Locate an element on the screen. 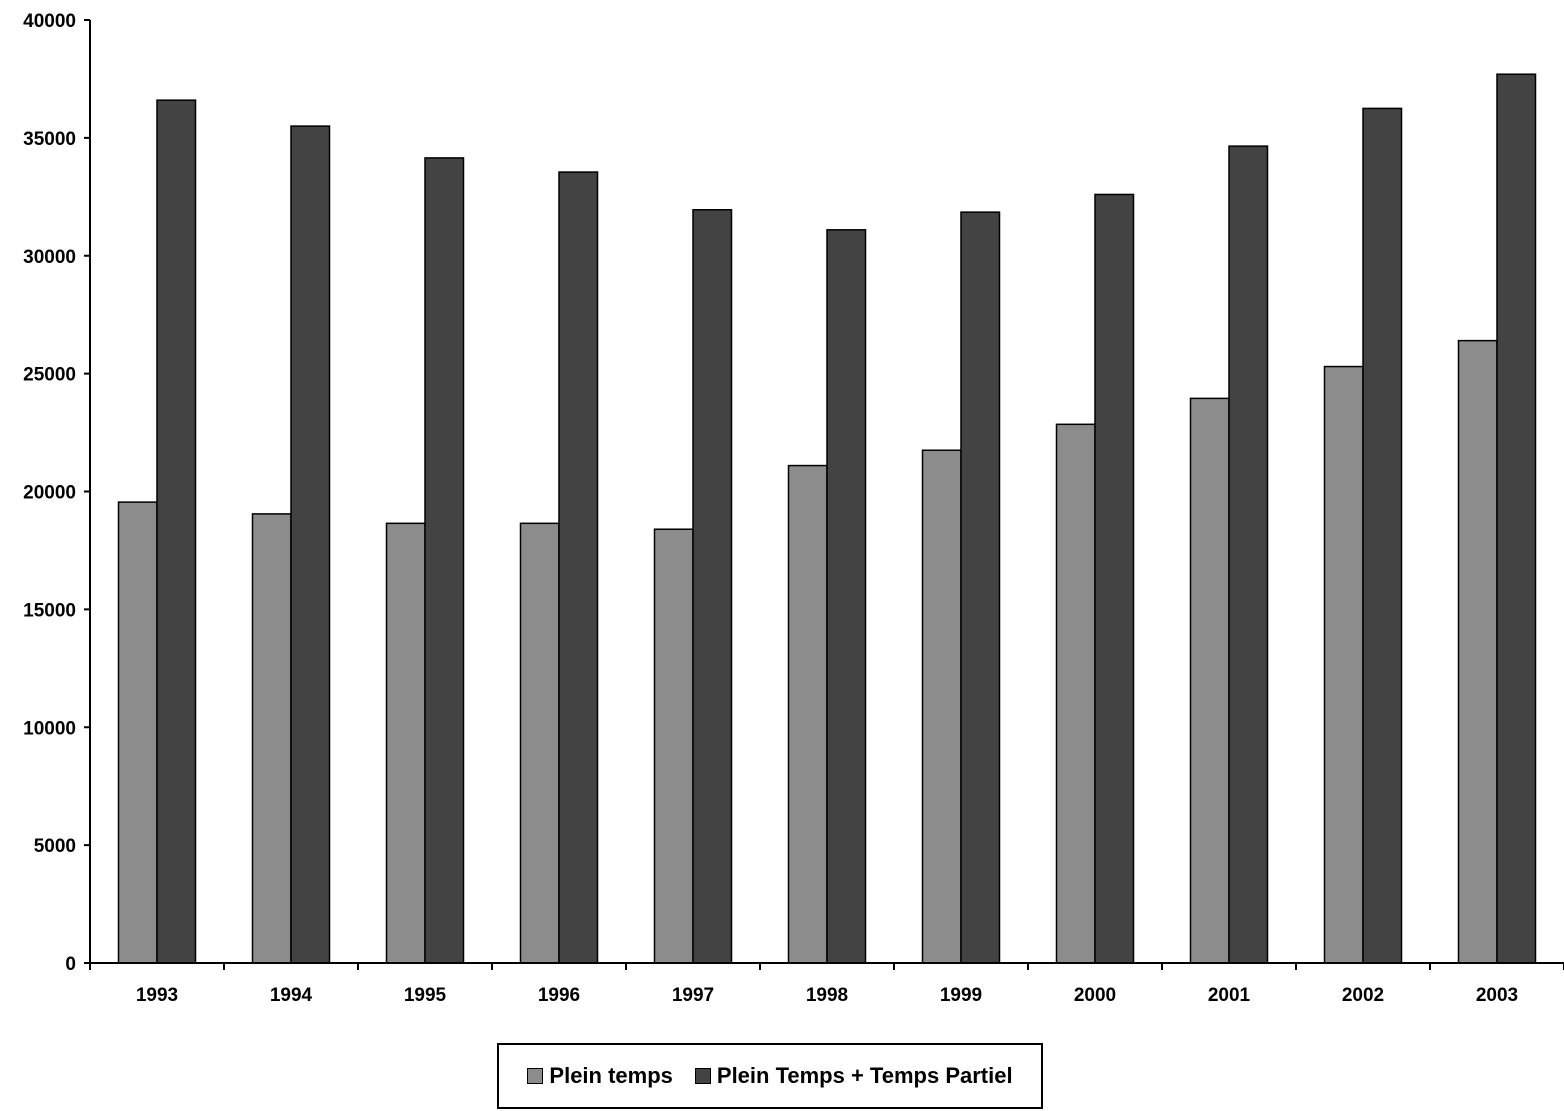 The width and height of the screenshot is (1564, 1111). y-tick-label-0: 0 is located at coordinates (70, 964).